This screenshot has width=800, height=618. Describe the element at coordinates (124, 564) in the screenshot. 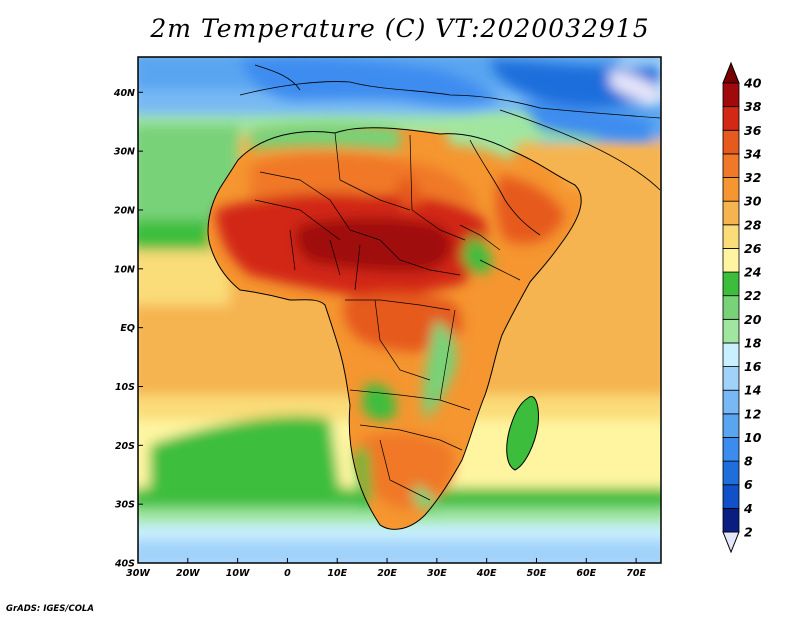

I see `lat-tick-label: 40S` at that location.